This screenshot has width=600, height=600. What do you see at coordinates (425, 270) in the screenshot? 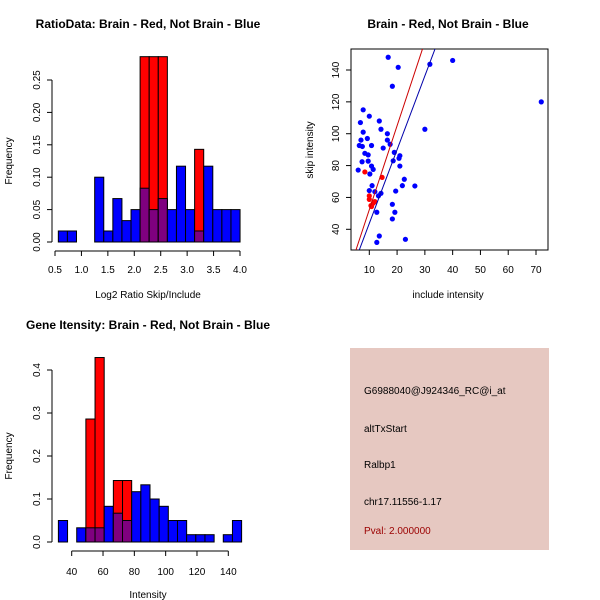
I see `x-tick-label: 30` at bounding box center [425, 270].